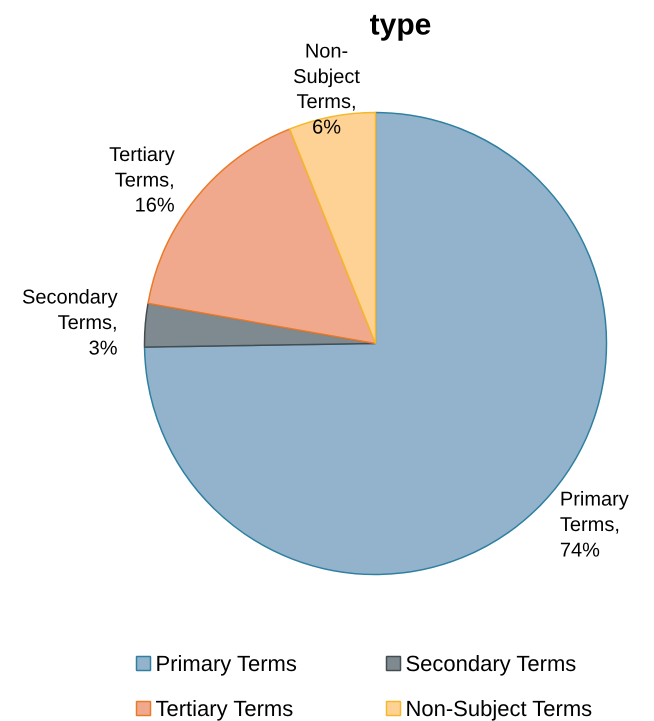  What do you see at coordinates (499, 708) in the screenshot?
I see `legend-label: Non-Subject Terms` at bounding box center [499, 708].